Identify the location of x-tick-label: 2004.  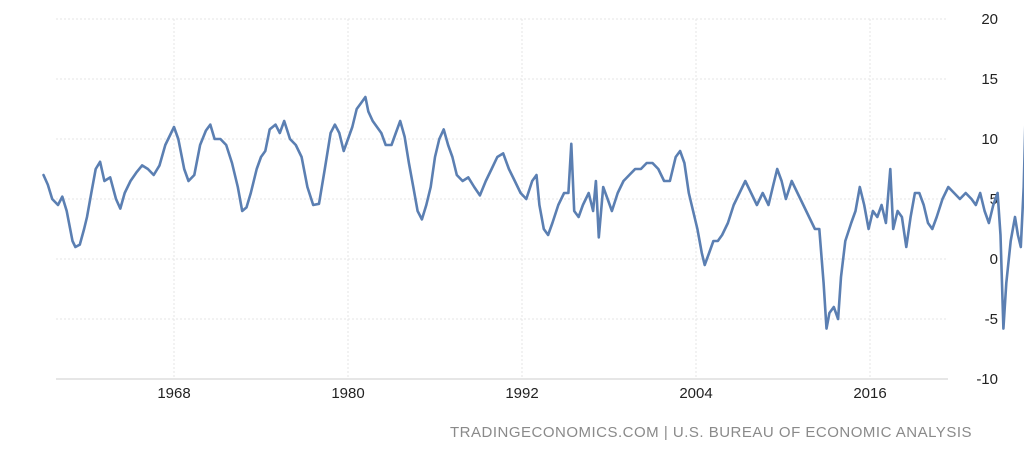
(695, 393).